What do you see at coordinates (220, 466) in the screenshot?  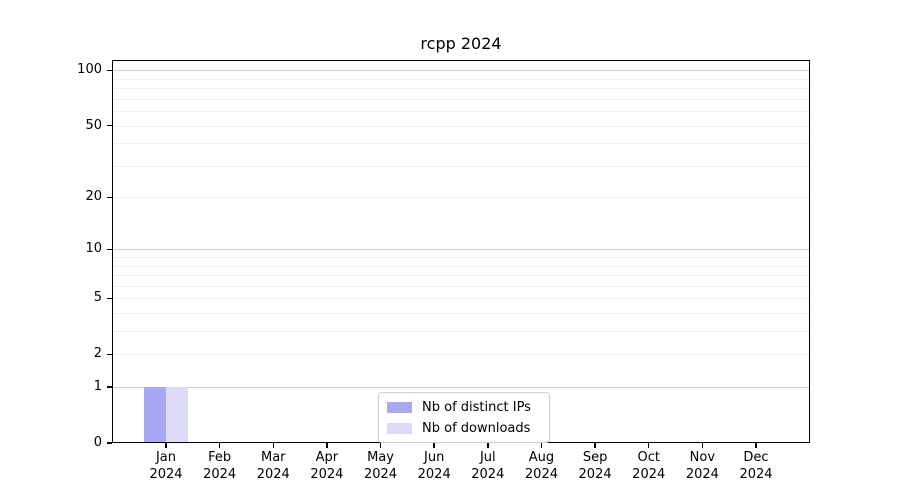 I see `x-tick-label: Feb 2024` at bounding box center [220, 466].